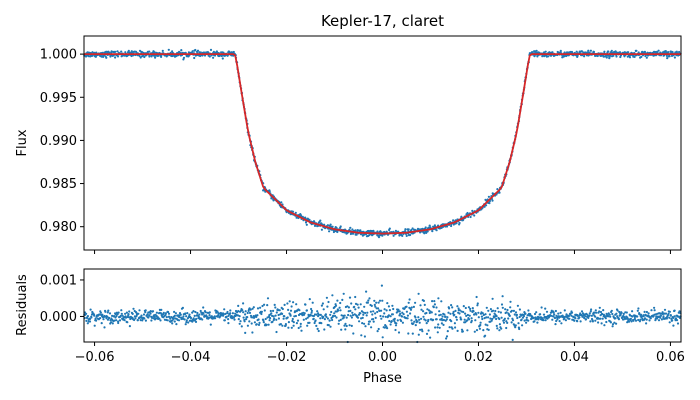 The height and width of the screenshot is (400, 700). Describe the element at coordinates (382, 21) in the screenshot. I see `chart-title: Kepler-17, claret` at that location.